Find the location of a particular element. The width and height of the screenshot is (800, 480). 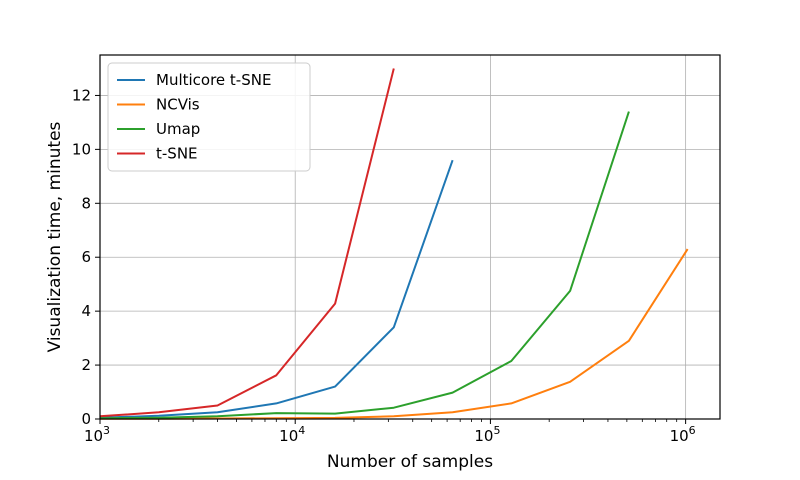

y-tick-label: 2 is located at coordinates (86, 365).